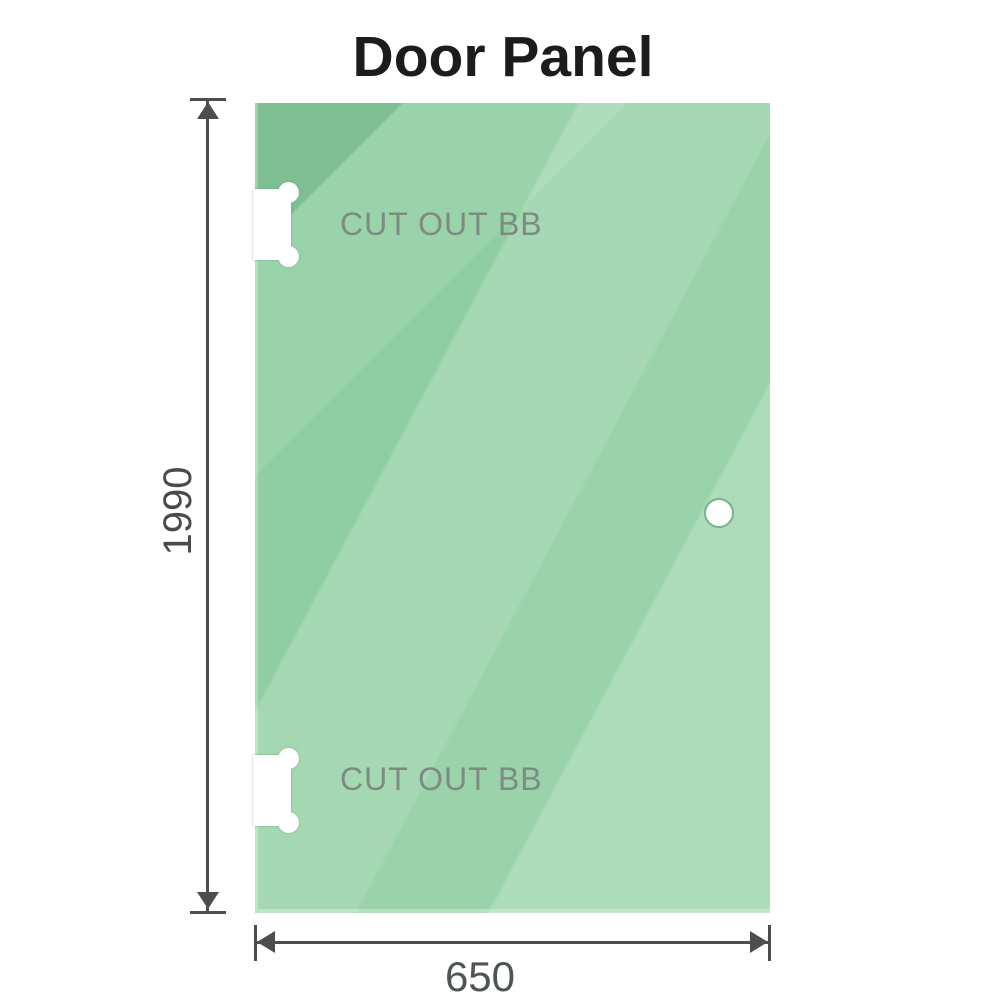 This screenshot has height=1000, width=1000. I want to click on width-dimension-value: 650, so click(480, 976).